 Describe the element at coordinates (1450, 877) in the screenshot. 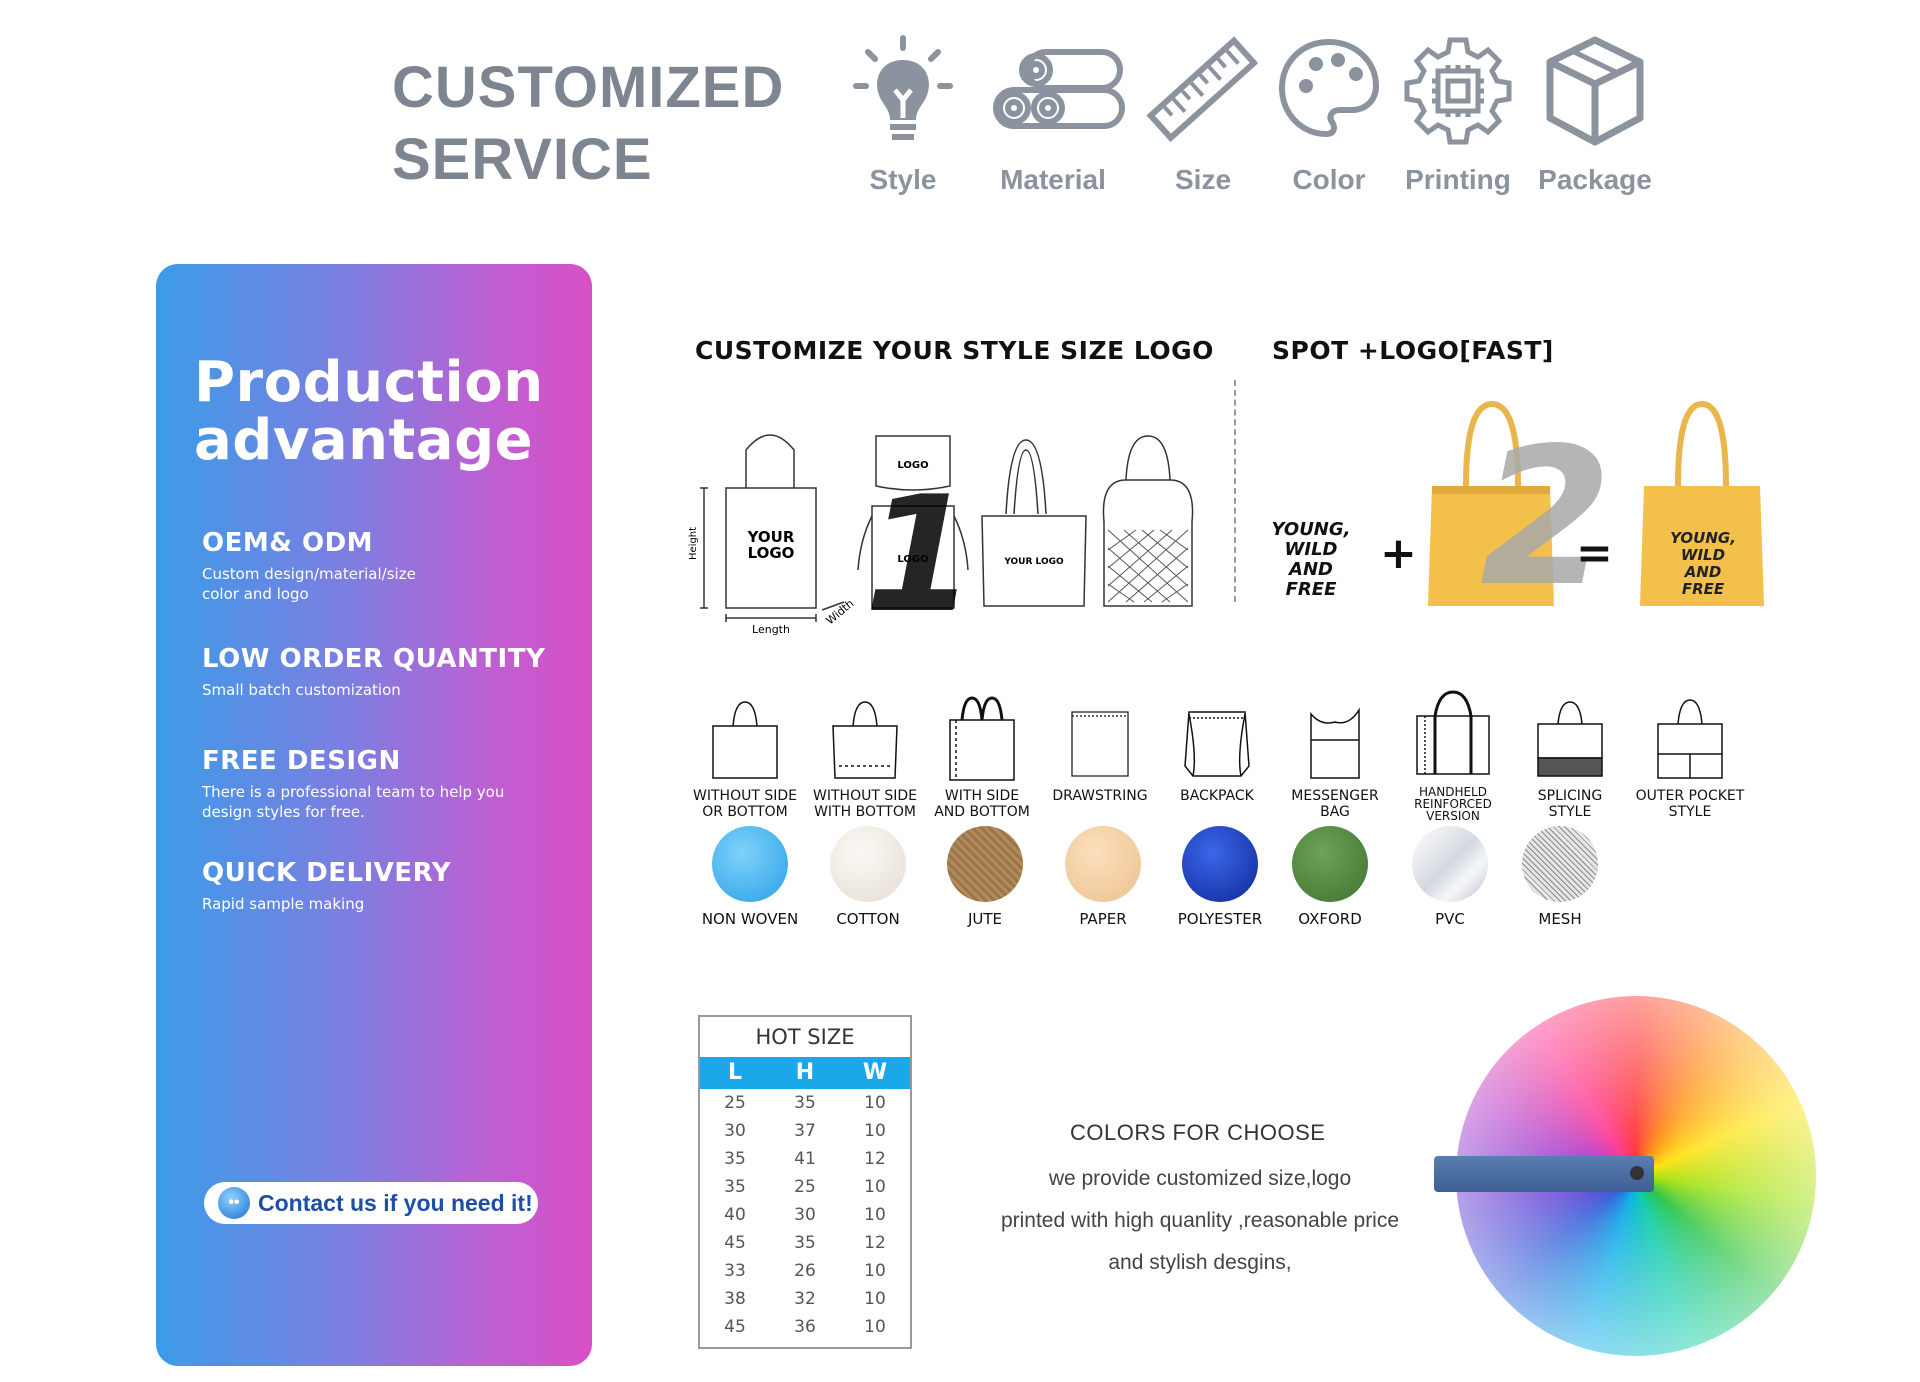

I see `material-pvc: PVC` at that location.